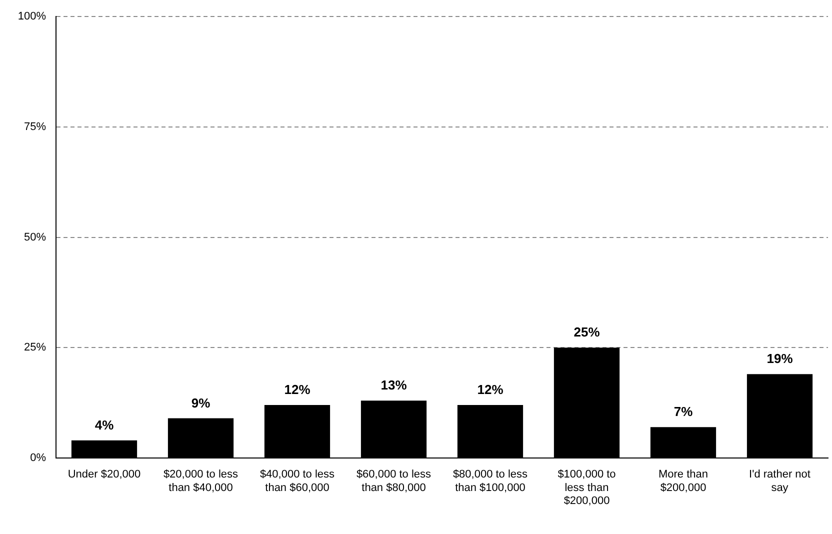 The width and height of the screenshot is (832, 534). What do you see at coordinates (587, 332) in the screenshot?
I see `data-label: 25%` at bounding box center [587, 332].